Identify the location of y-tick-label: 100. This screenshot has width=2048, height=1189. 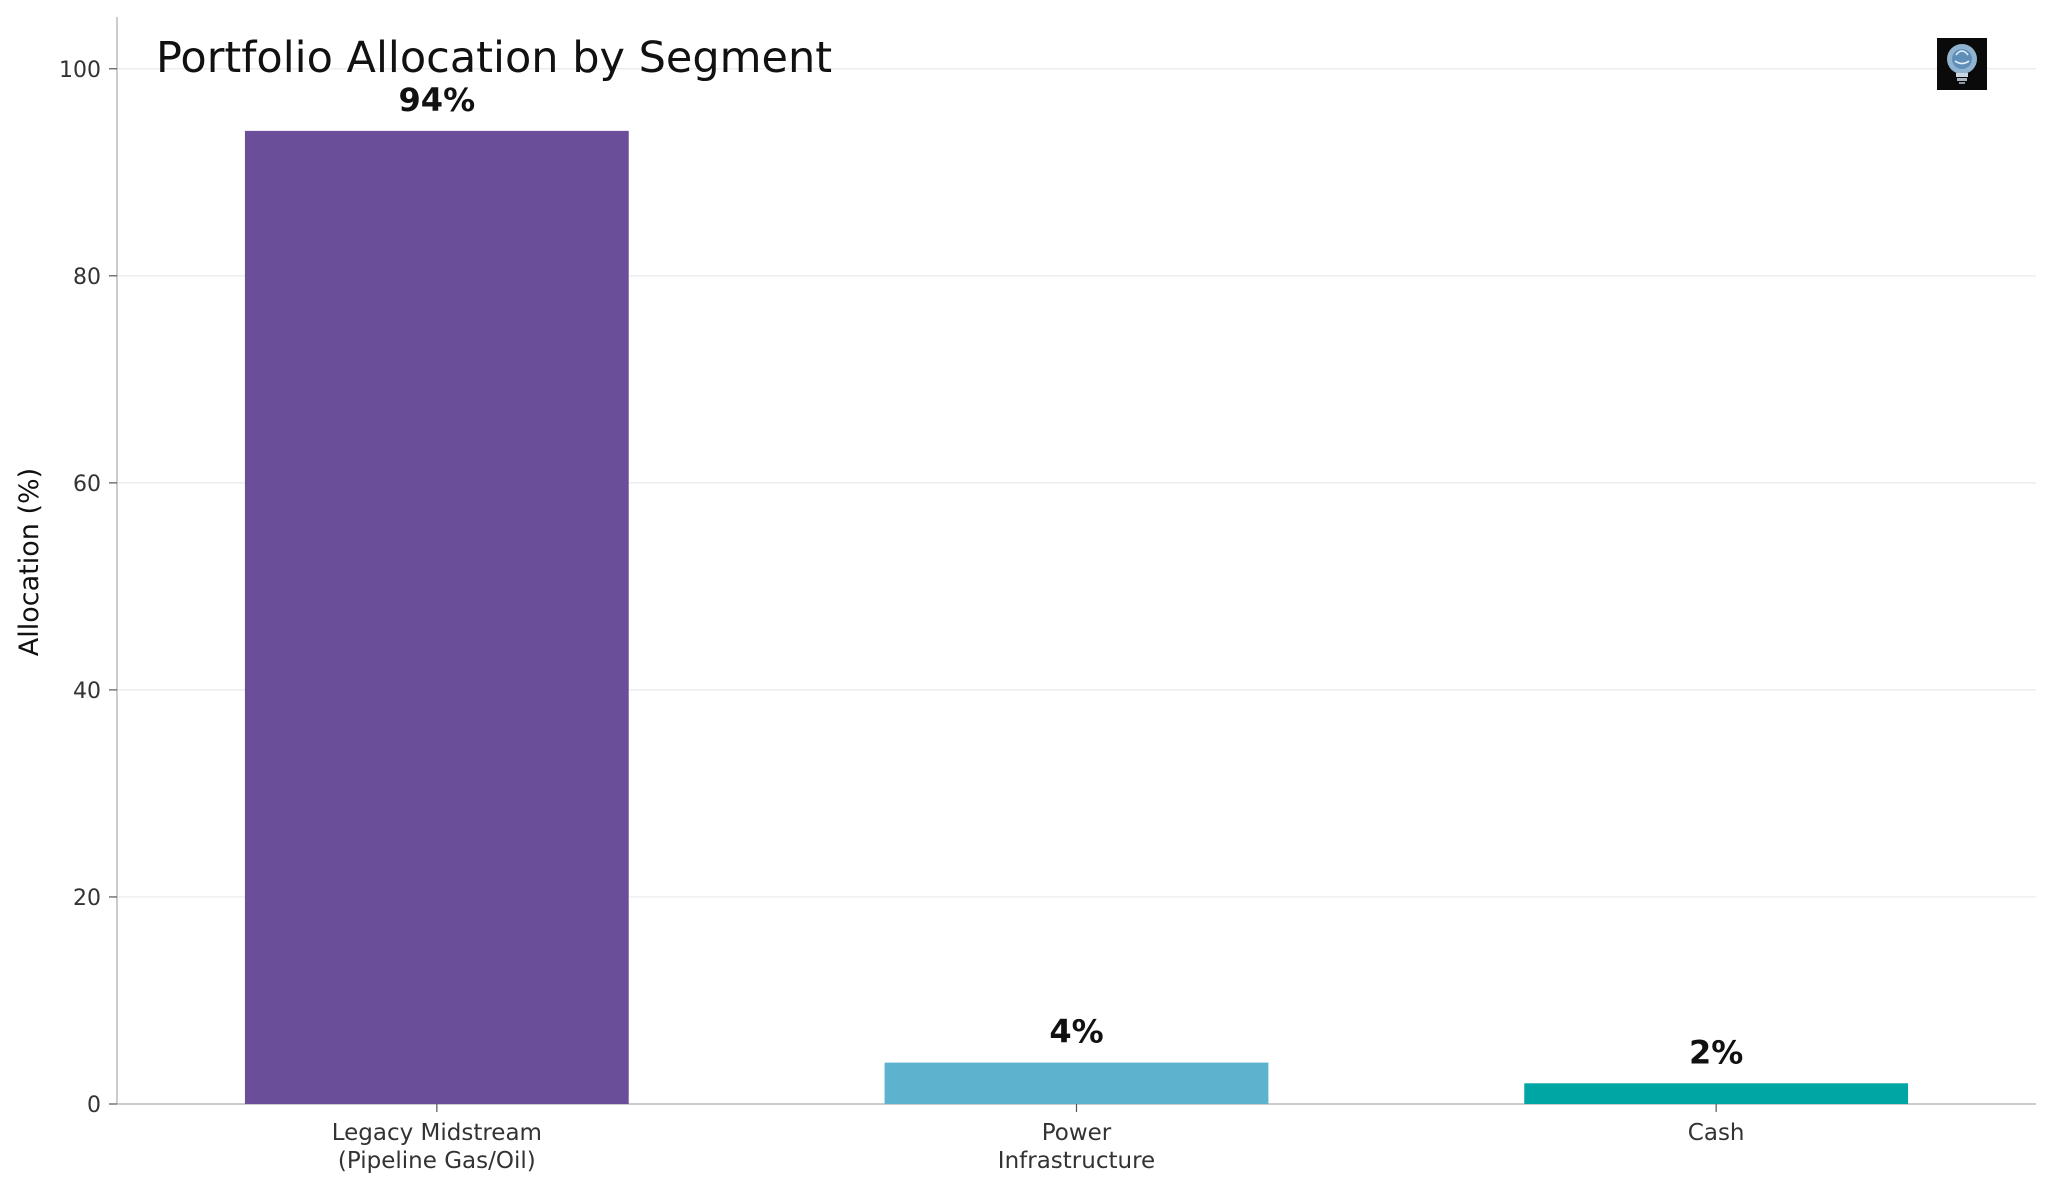
(80, 70).